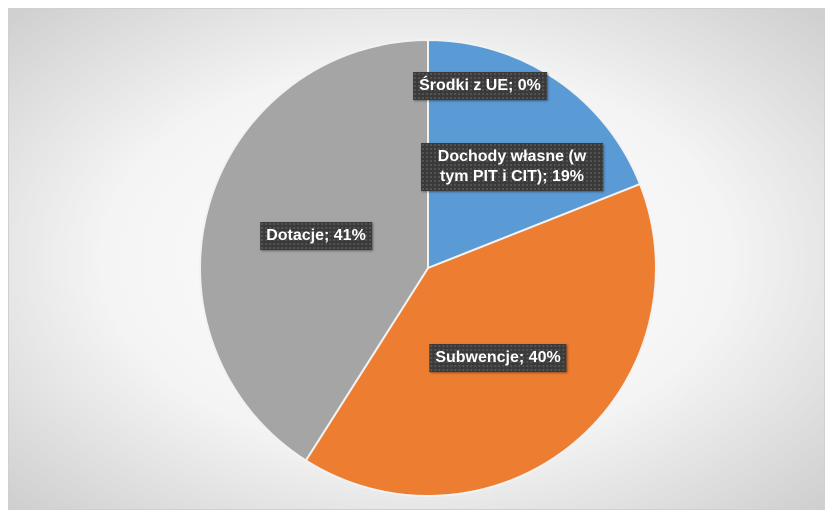  I want to click on data-label: Subwencje; 40%, so click(498, 358).